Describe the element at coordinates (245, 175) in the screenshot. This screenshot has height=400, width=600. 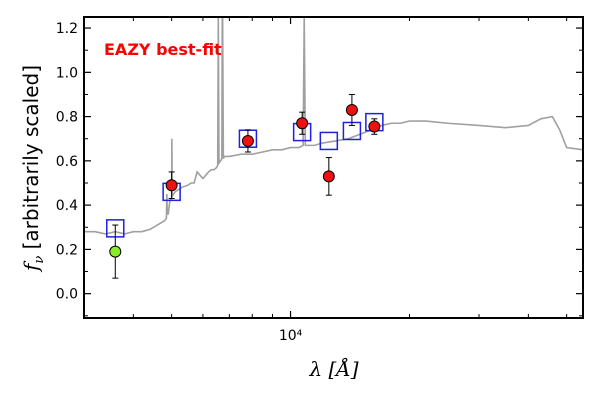
I see `model-photometry-layer` at that location.